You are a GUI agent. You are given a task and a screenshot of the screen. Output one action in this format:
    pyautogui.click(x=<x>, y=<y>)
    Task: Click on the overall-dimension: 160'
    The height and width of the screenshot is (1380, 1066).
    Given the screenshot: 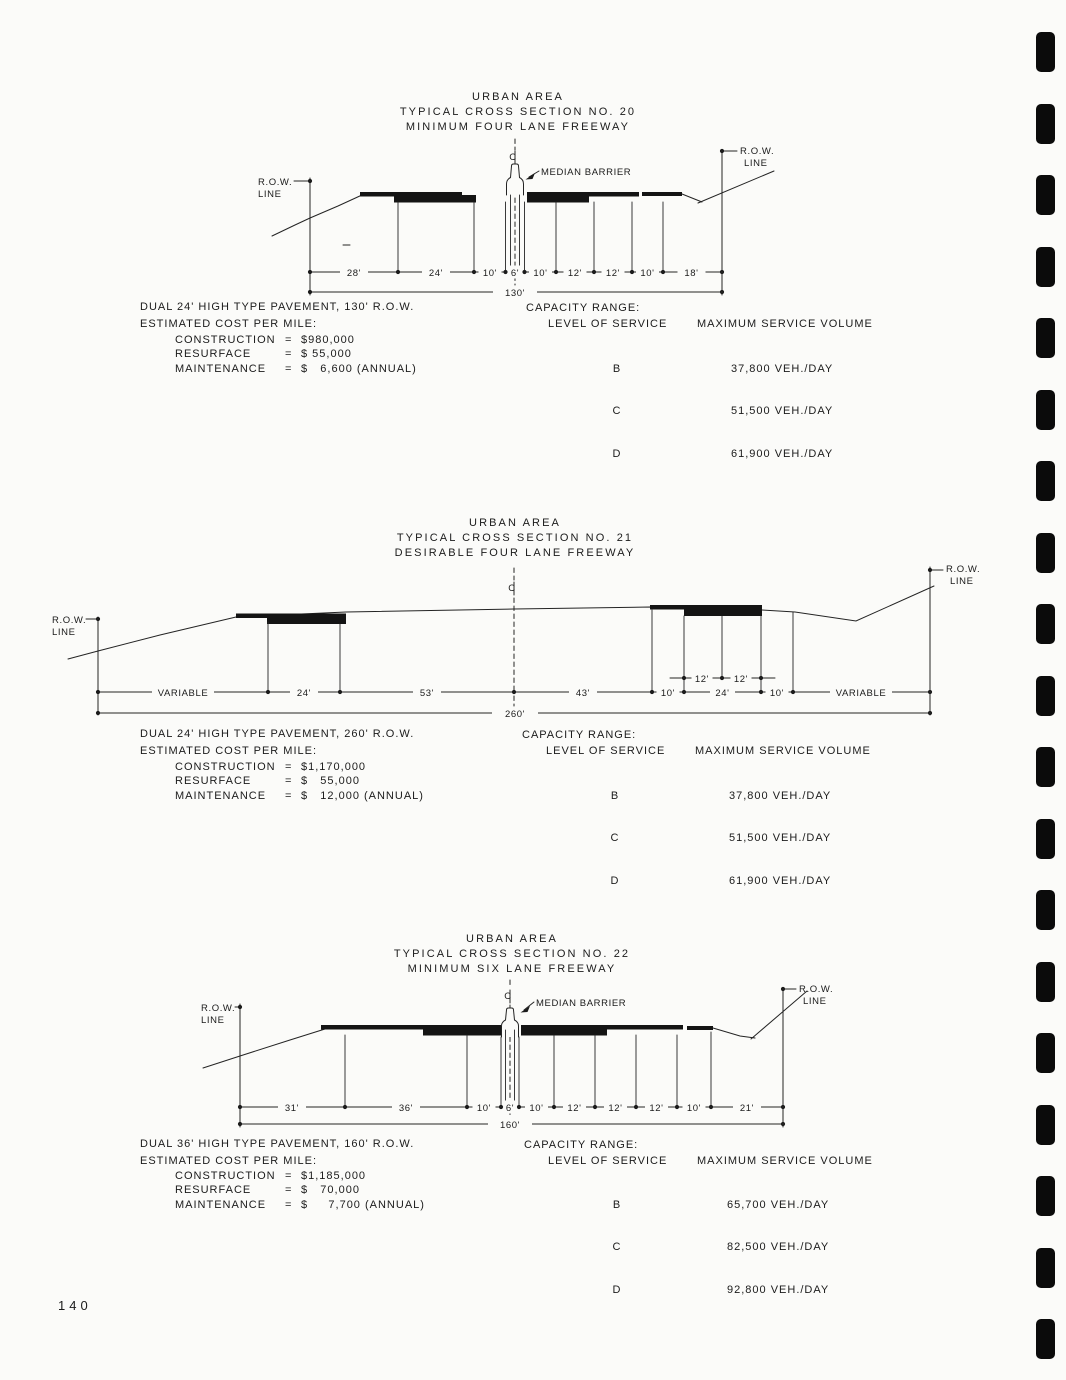 What is the action you would take?
    pyautogui.click(x=511, y=1124)
    